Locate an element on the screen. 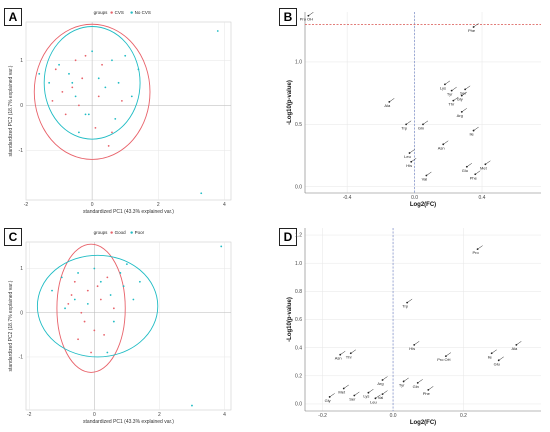  point-trp is located at coordinates (406, 124).